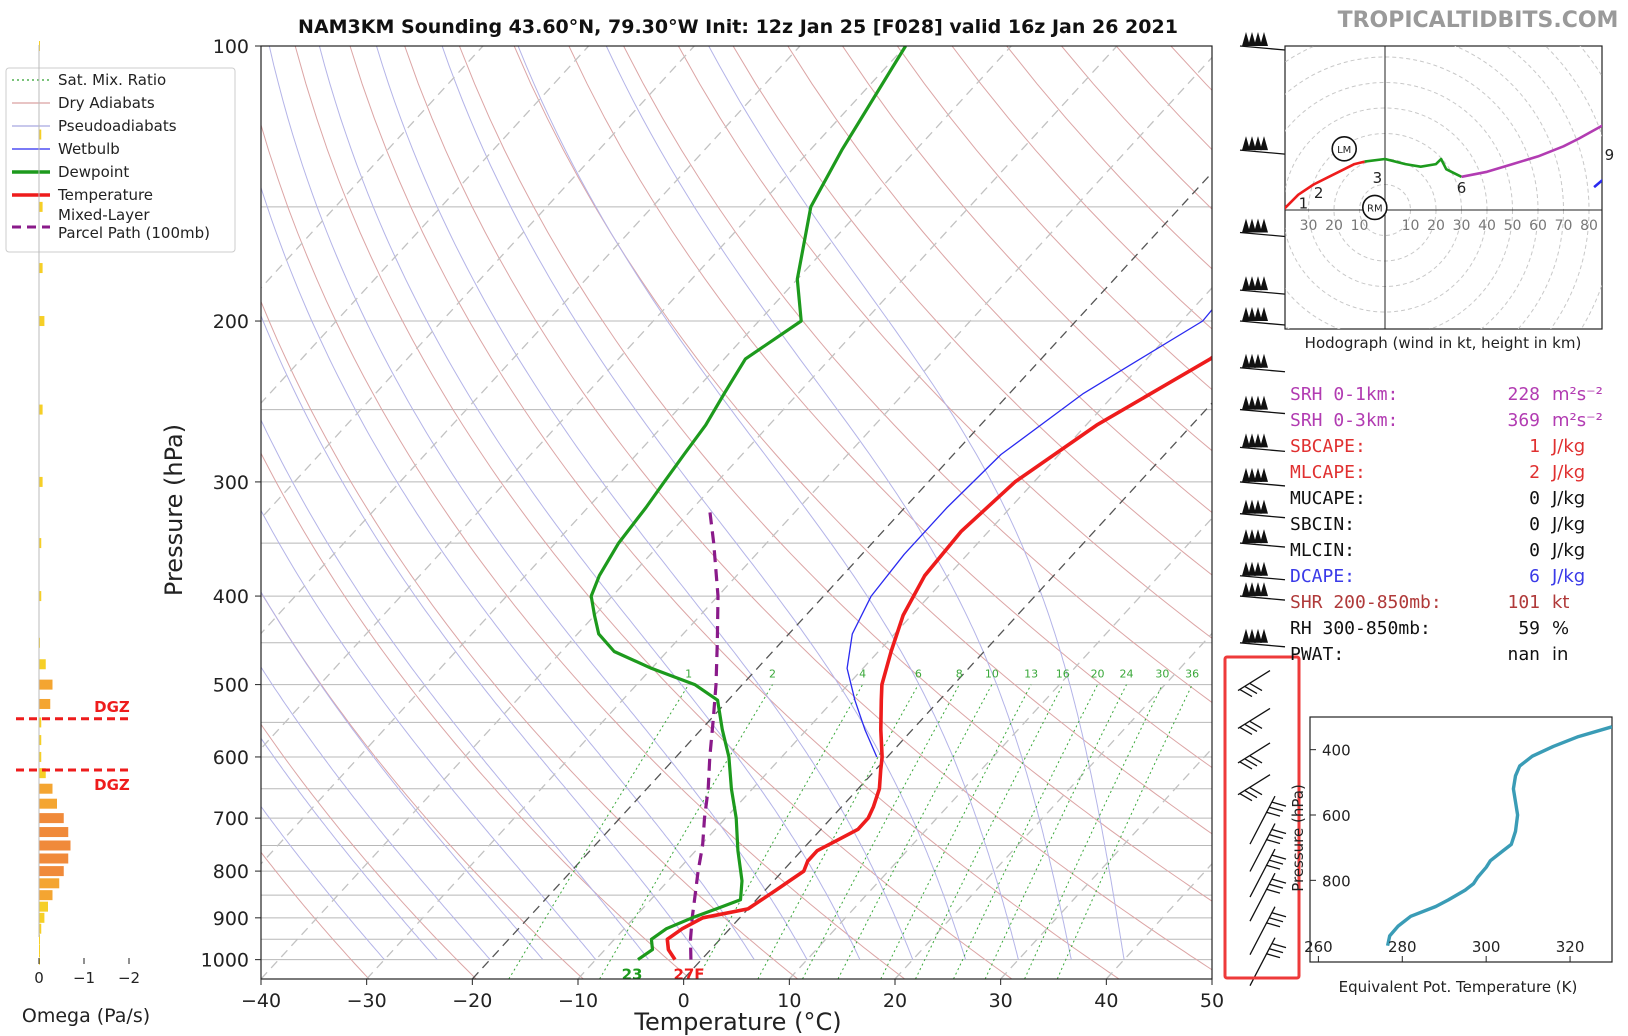 This screenshot has width=1628, height=1036. Describe the element at coordinates (1322, 576) in the screenshot. I see `index-label: DCAPE:` at that location.